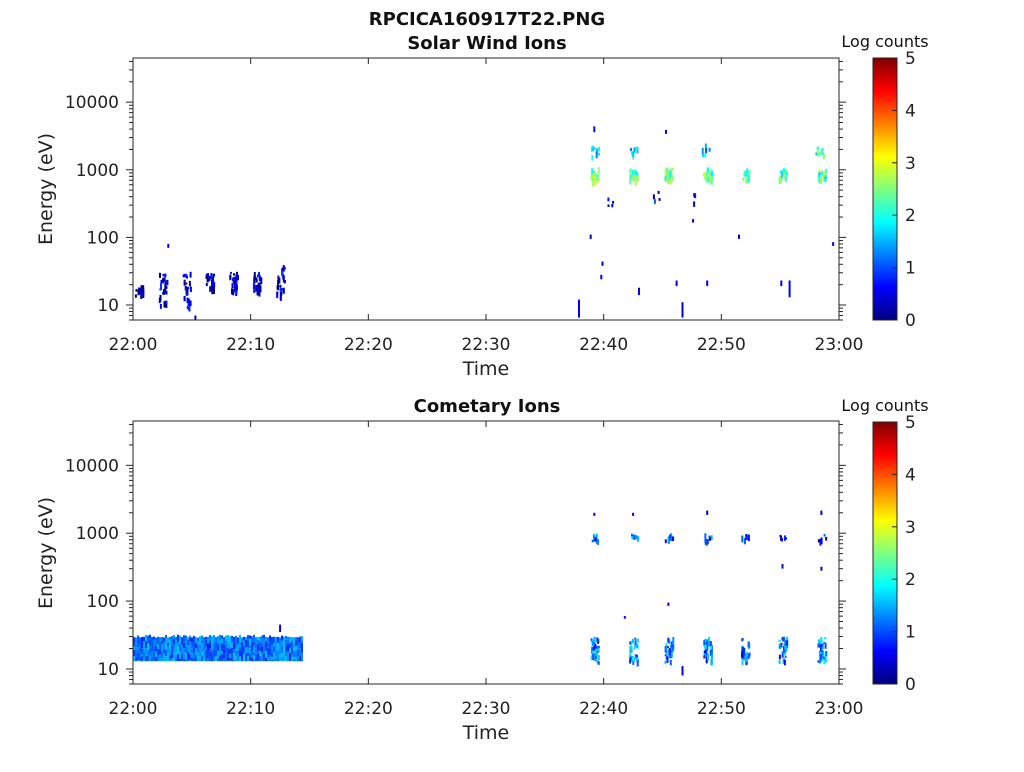 The height and width of the screenshot is (772, 1024). What do you see at coordinates (103, 602) in the screenshot?
I see `y-tick-label: 100` at bounding box center [103, 602].